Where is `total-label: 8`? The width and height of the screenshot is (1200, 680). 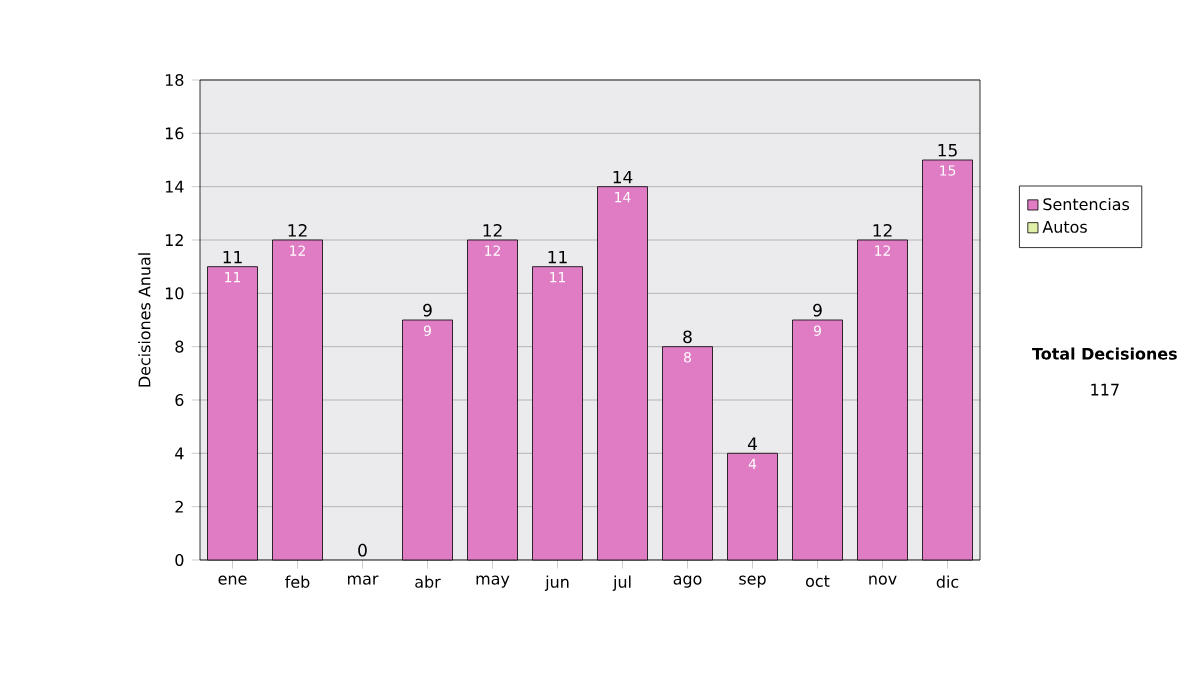 total-label: 8 is located at coordinates (687, 337).